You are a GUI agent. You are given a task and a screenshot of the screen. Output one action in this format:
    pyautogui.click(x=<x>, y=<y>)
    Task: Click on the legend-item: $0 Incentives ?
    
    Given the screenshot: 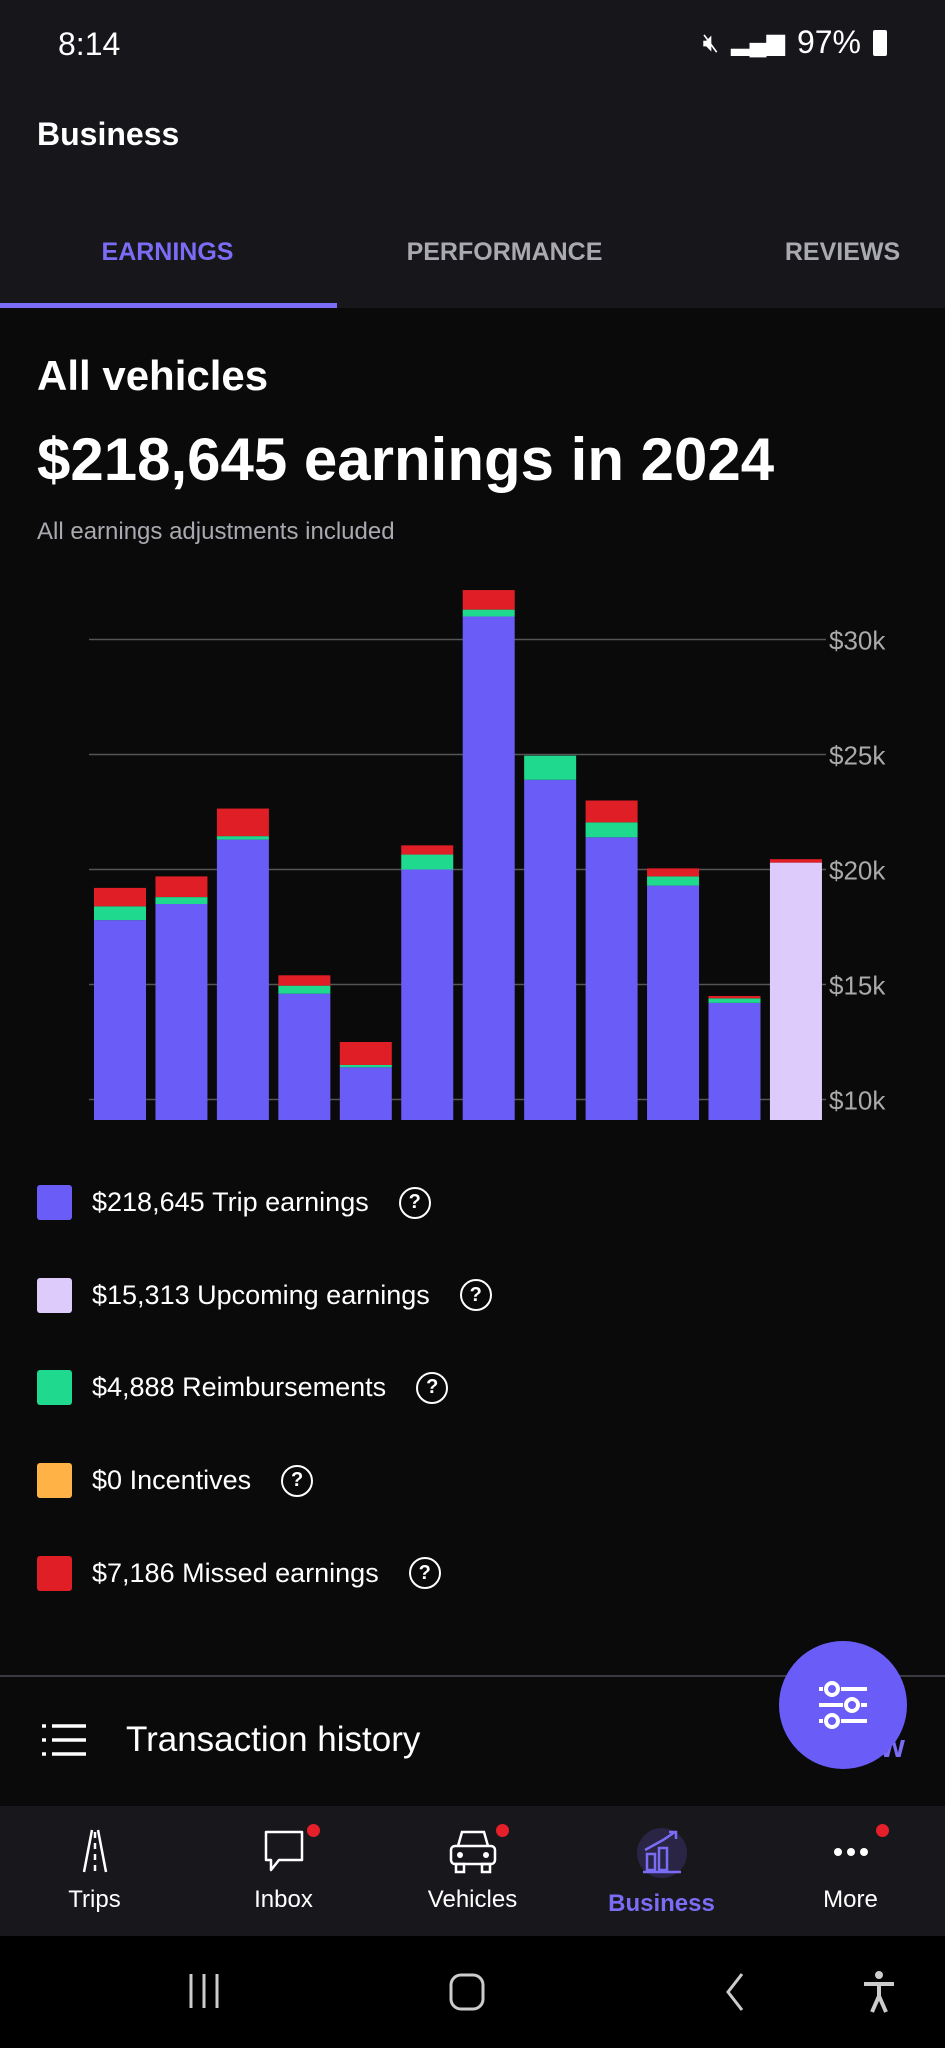 What is the action you would take?
    pyautogui.click(x=175, y=1481)
    